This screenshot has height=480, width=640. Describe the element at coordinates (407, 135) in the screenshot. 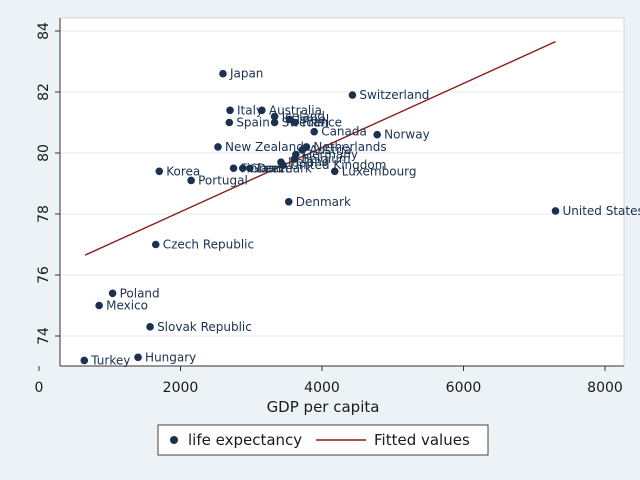

I see `data-point-label: Norway` at that location.